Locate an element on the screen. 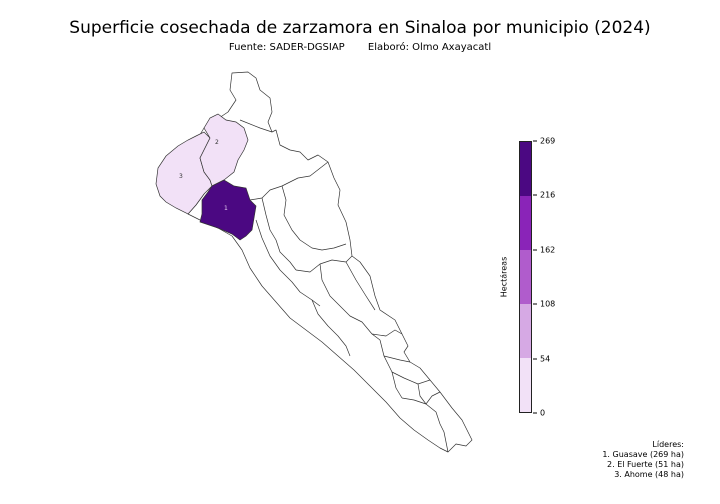 The height and width of the screenshot is (504, 720). map-label-1: 1 is located at coordinates (226, 208).